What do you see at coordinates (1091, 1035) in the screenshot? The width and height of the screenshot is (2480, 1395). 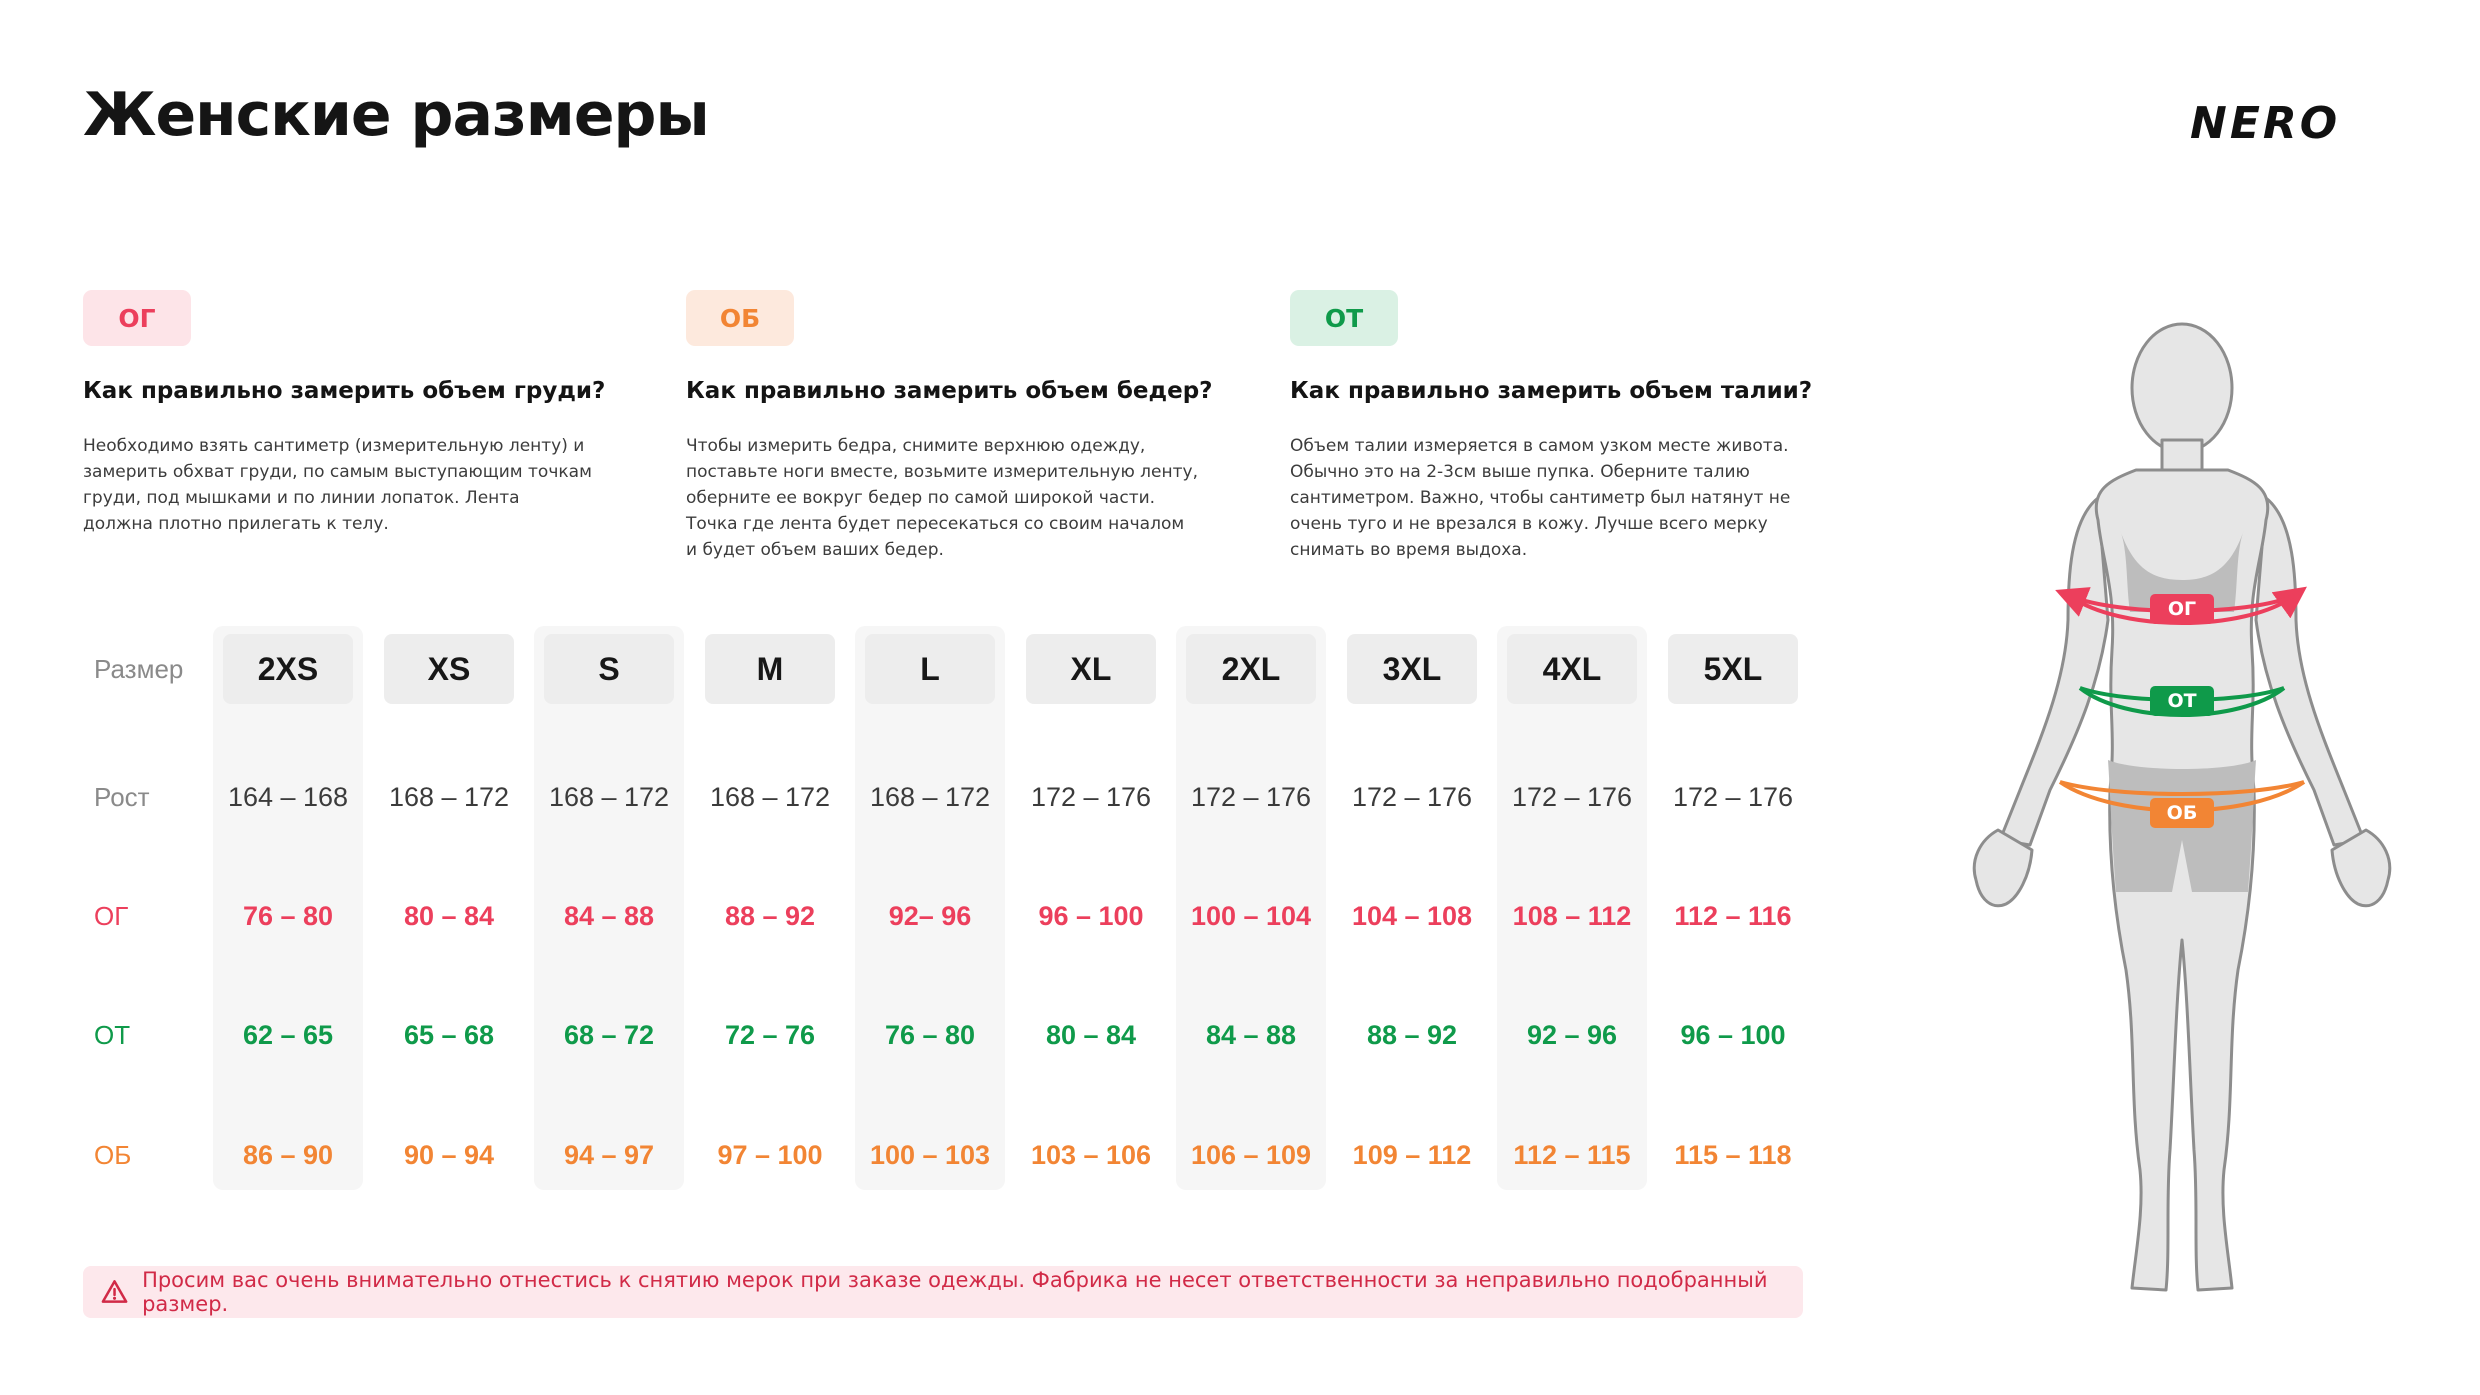 I see `ot-cell: 80 – 84` at bounding box center [1091, 1035].